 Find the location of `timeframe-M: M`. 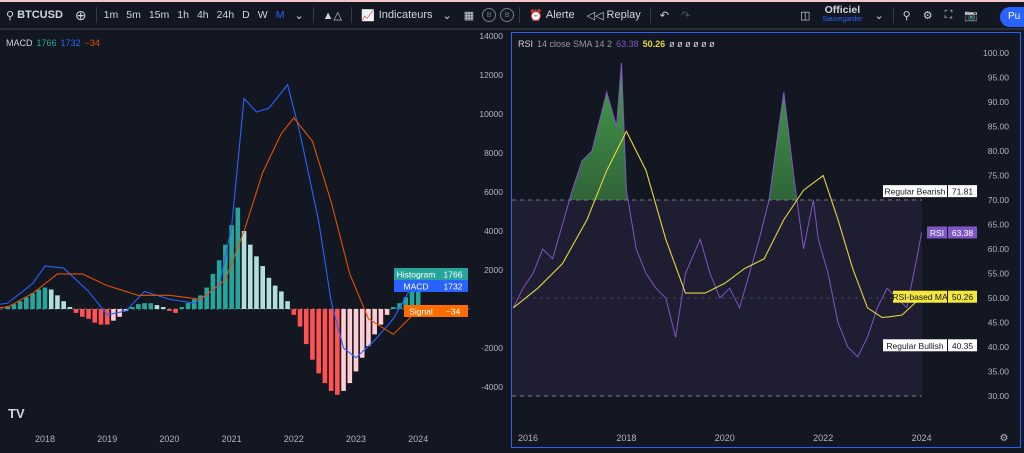

timeframe-M: M is located at coordinates (280, 15).